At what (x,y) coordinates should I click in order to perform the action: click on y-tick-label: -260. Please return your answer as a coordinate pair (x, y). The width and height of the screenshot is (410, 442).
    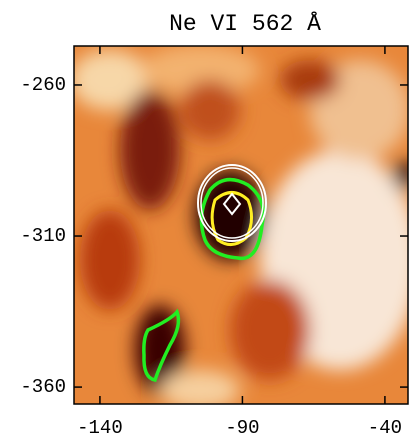
    Looking at the image, I should click on (43, 85).